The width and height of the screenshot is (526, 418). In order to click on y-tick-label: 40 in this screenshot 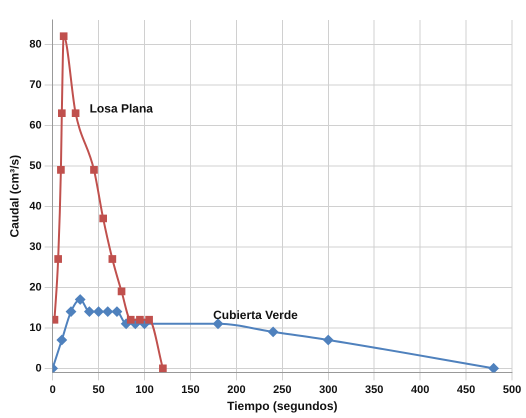, I will do `click(35, 206)`.